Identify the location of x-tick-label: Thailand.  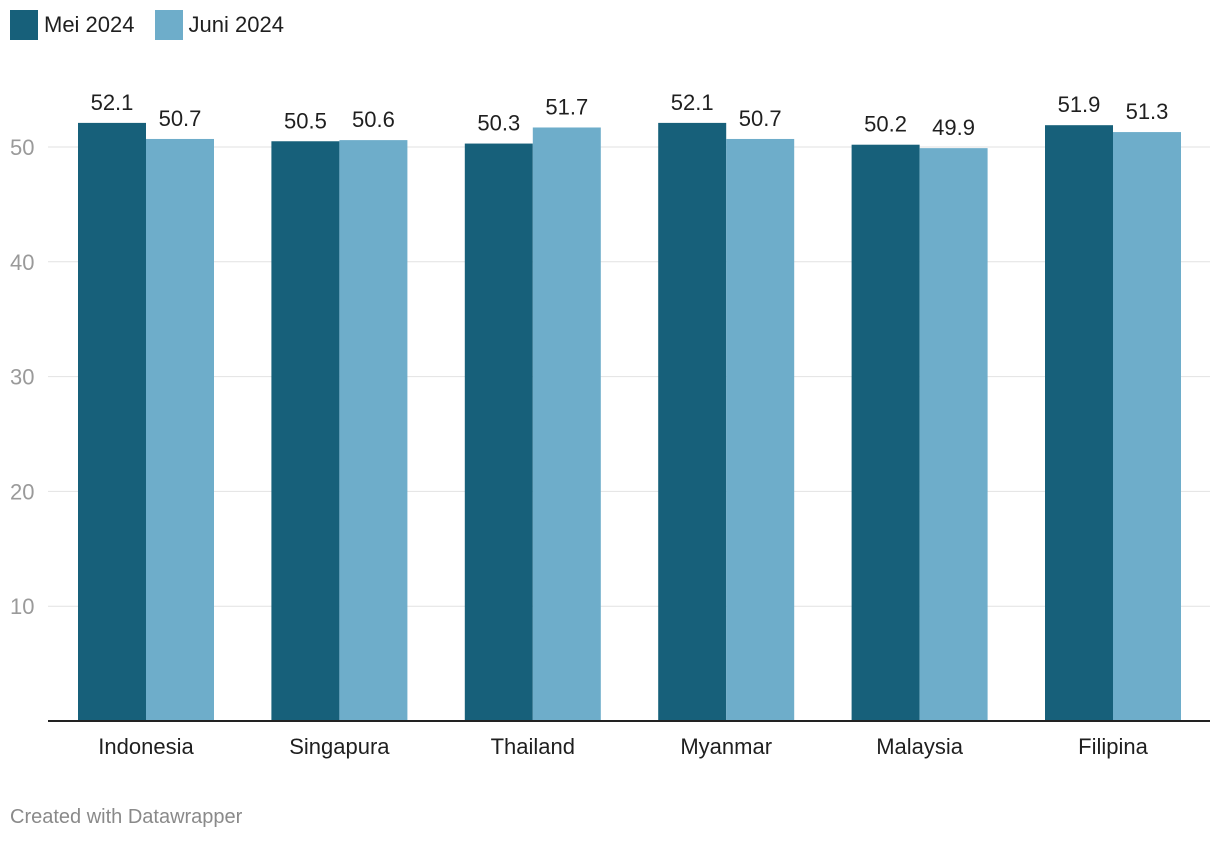
(533, 746).